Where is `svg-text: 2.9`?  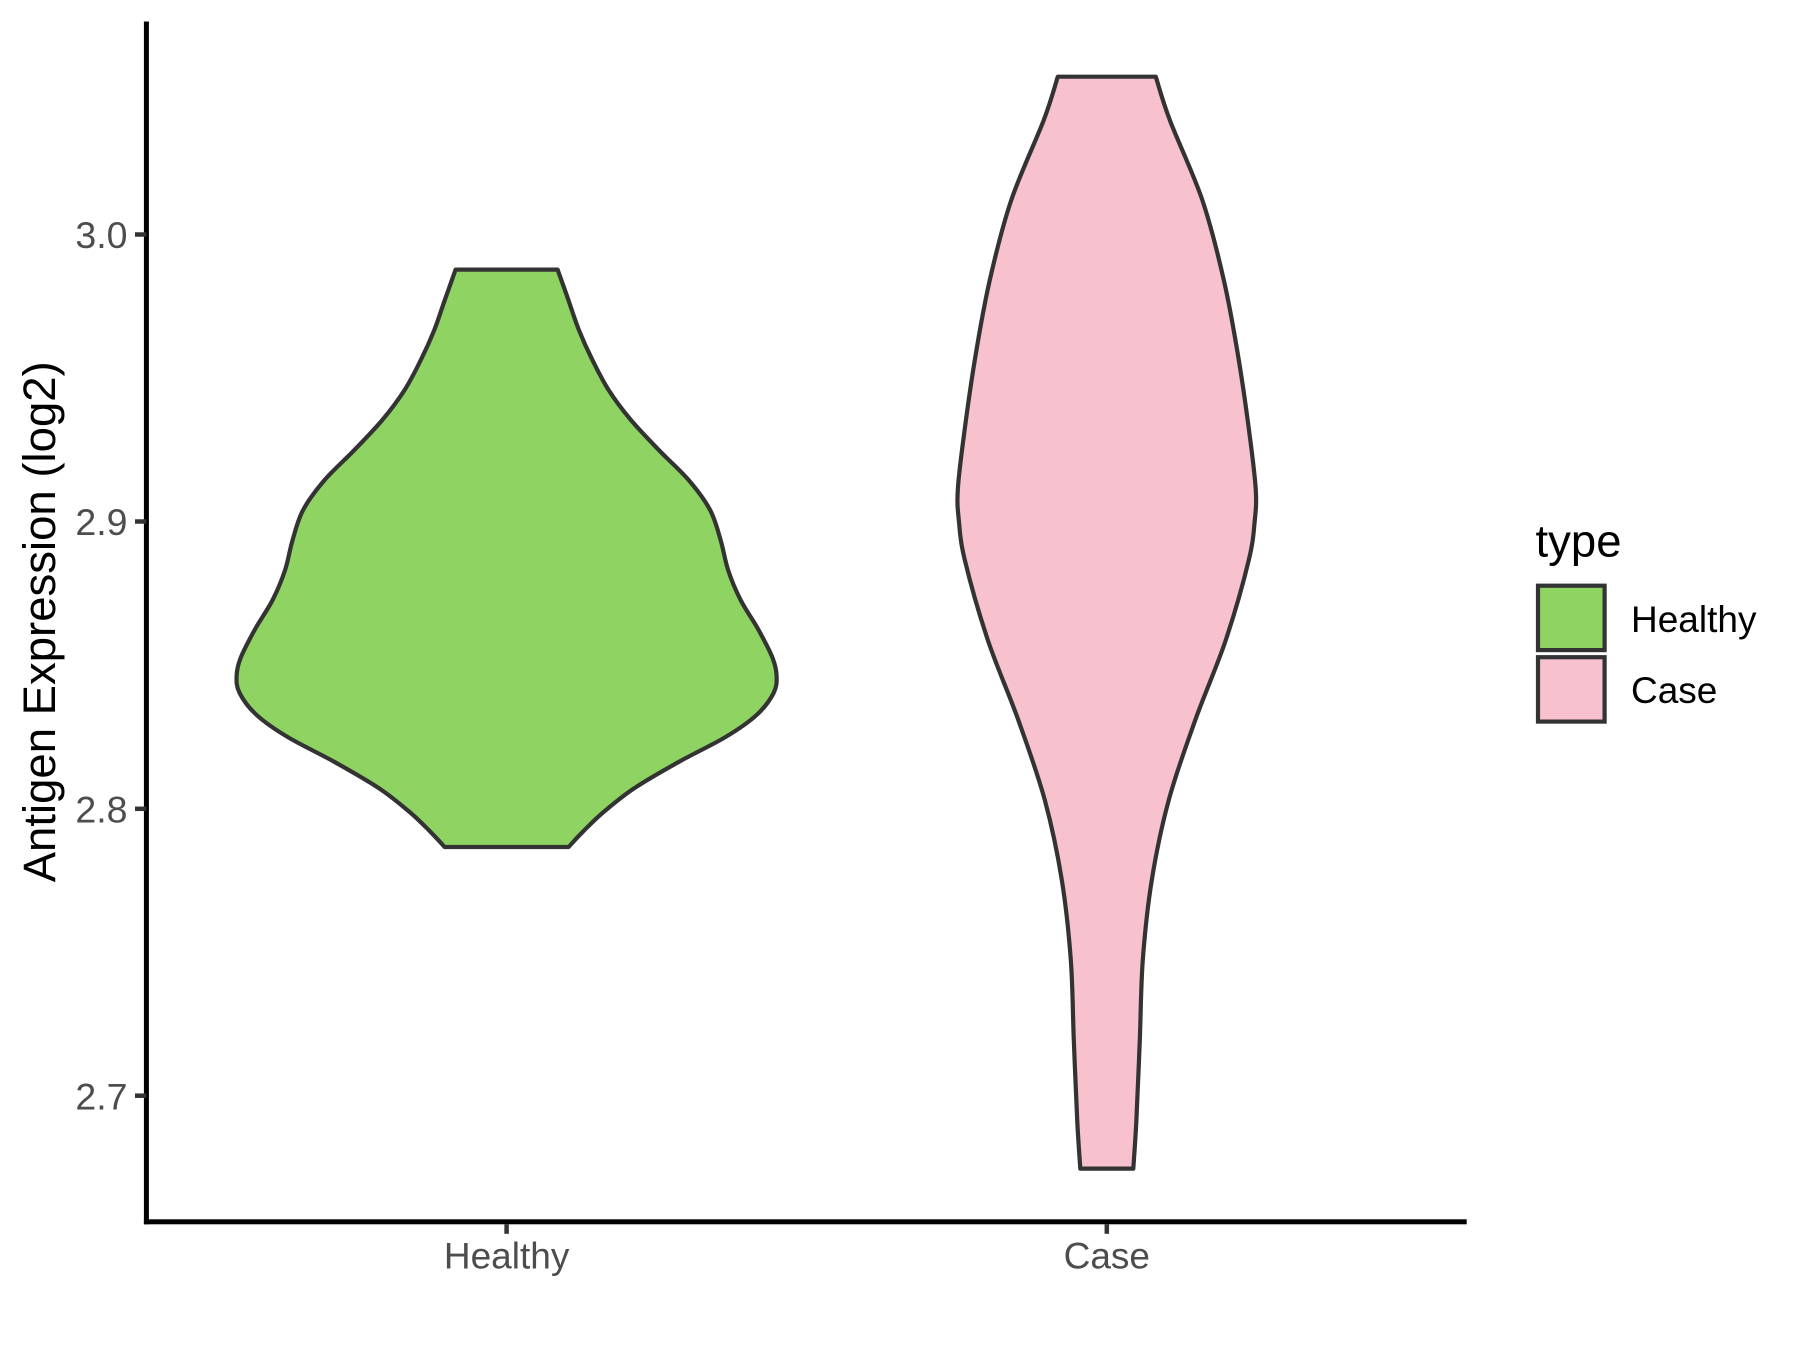
svg-text: 2.9 is located at coordinates (101, 522).